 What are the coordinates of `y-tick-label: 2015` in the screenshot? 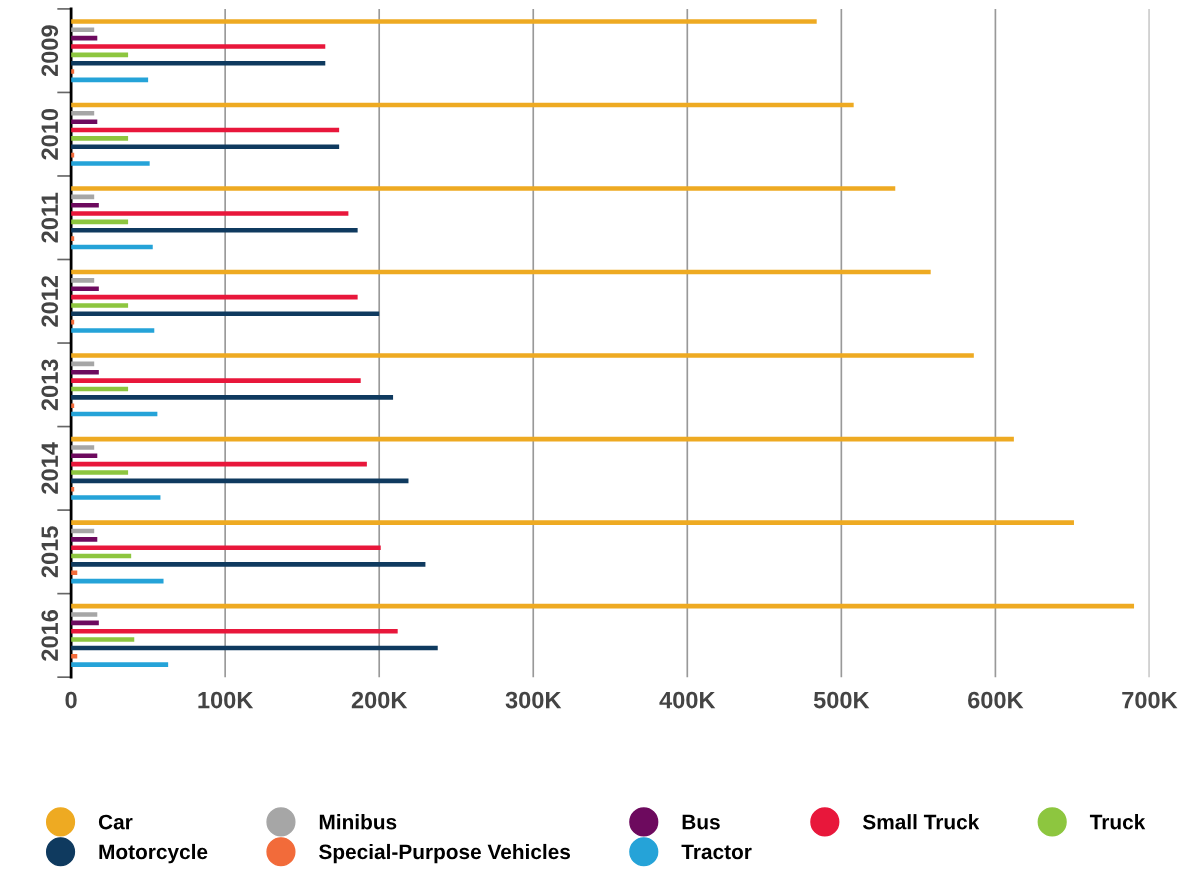 It's located at (50, 552).